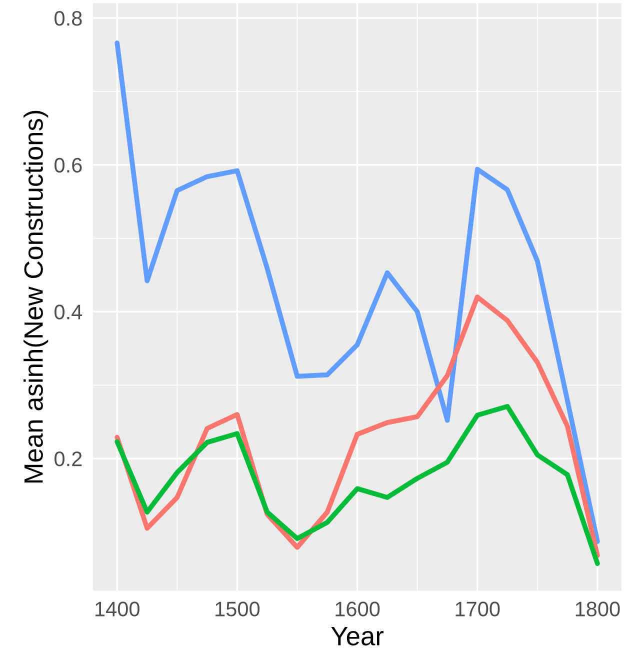  I want to click on y-tick-label: 0.8, so click(68, 18).